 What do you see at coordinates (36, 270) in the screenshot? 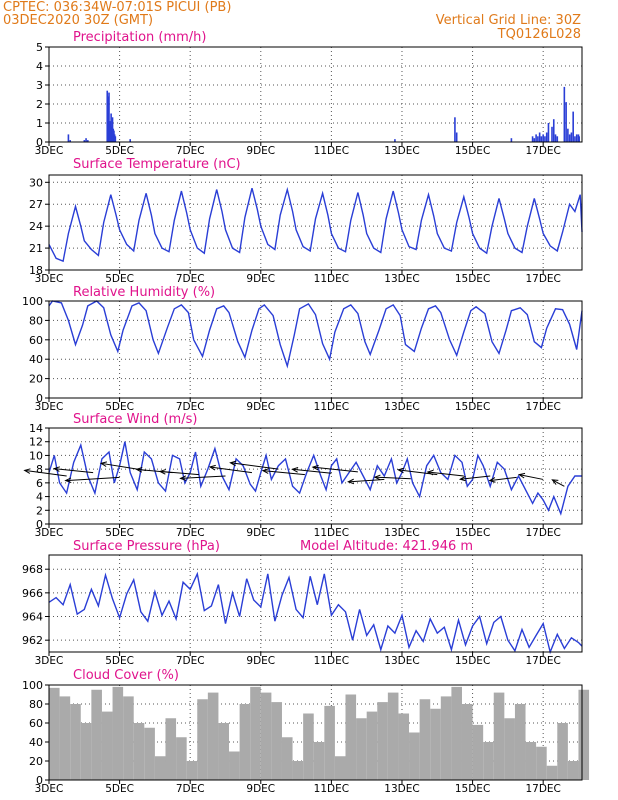
I see `temp-ytick-label: 18` at bounding box center [36, 270].